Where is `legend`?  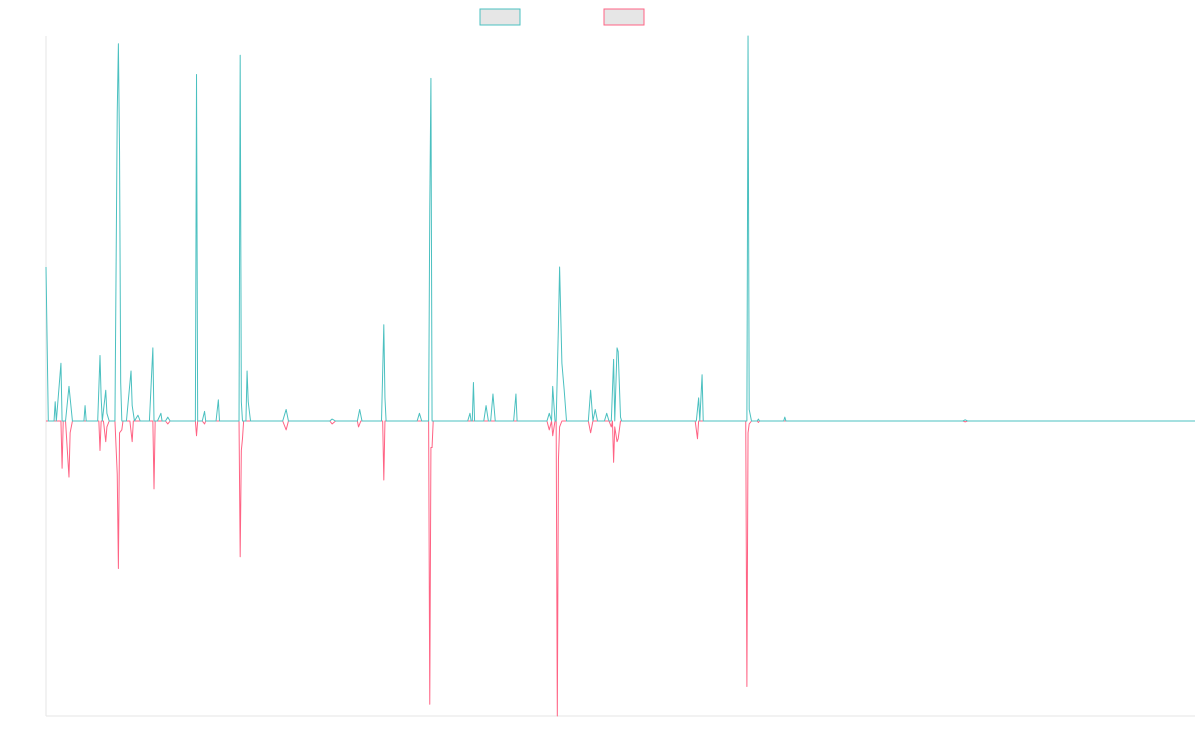
legend is located at coordinates (562, 17).